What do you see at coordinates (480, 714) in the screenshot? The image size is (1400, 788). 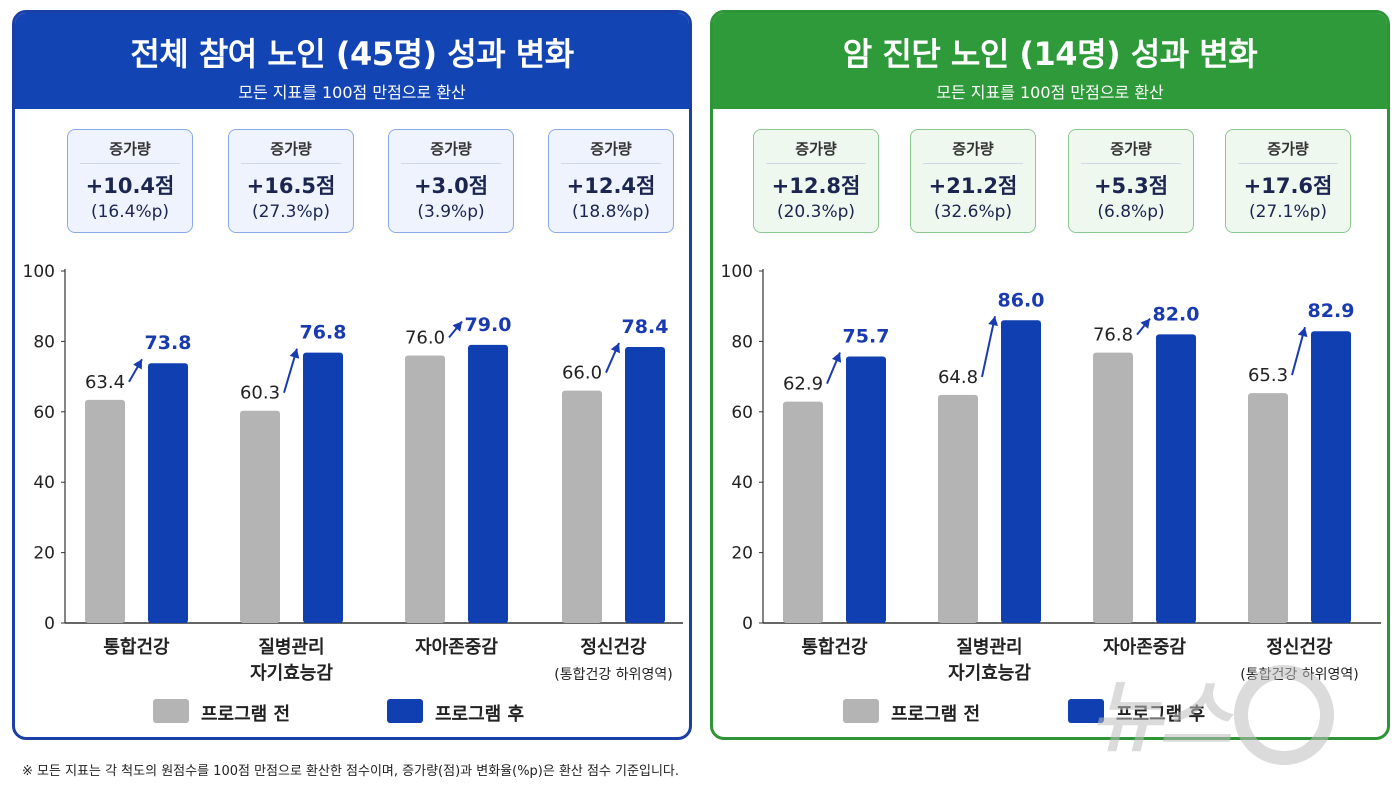 I see `legend-label-after: 프로그램 후` at bounding box center [480, 714].